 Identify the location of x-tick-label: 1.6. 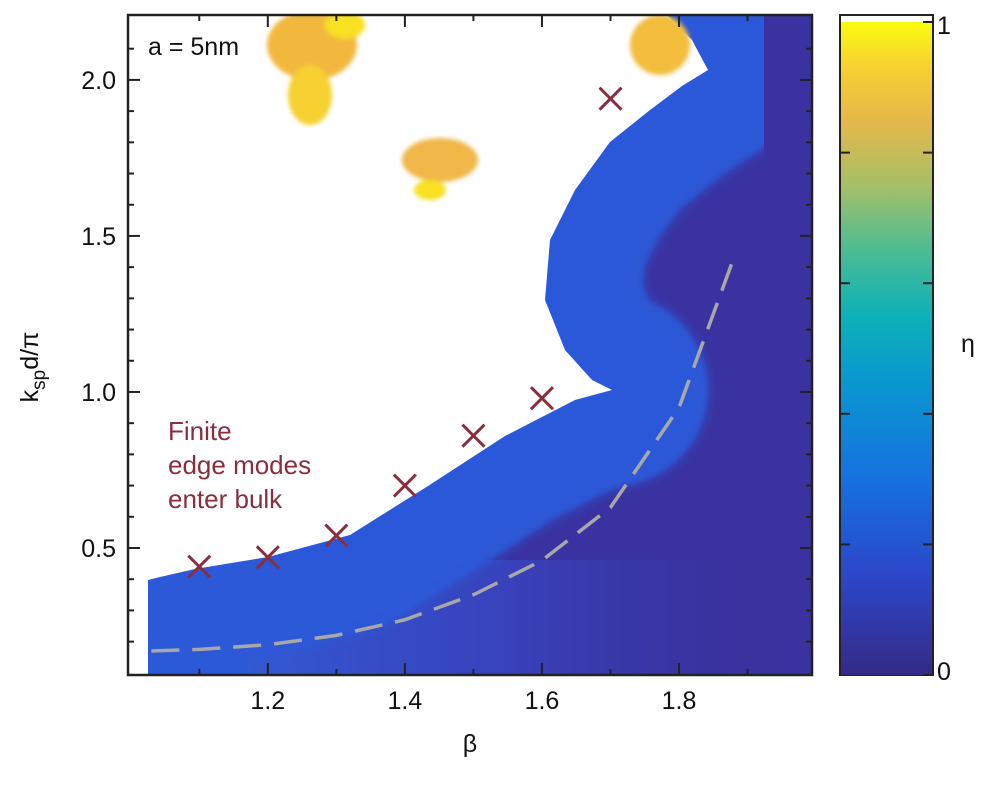
(542, 701).